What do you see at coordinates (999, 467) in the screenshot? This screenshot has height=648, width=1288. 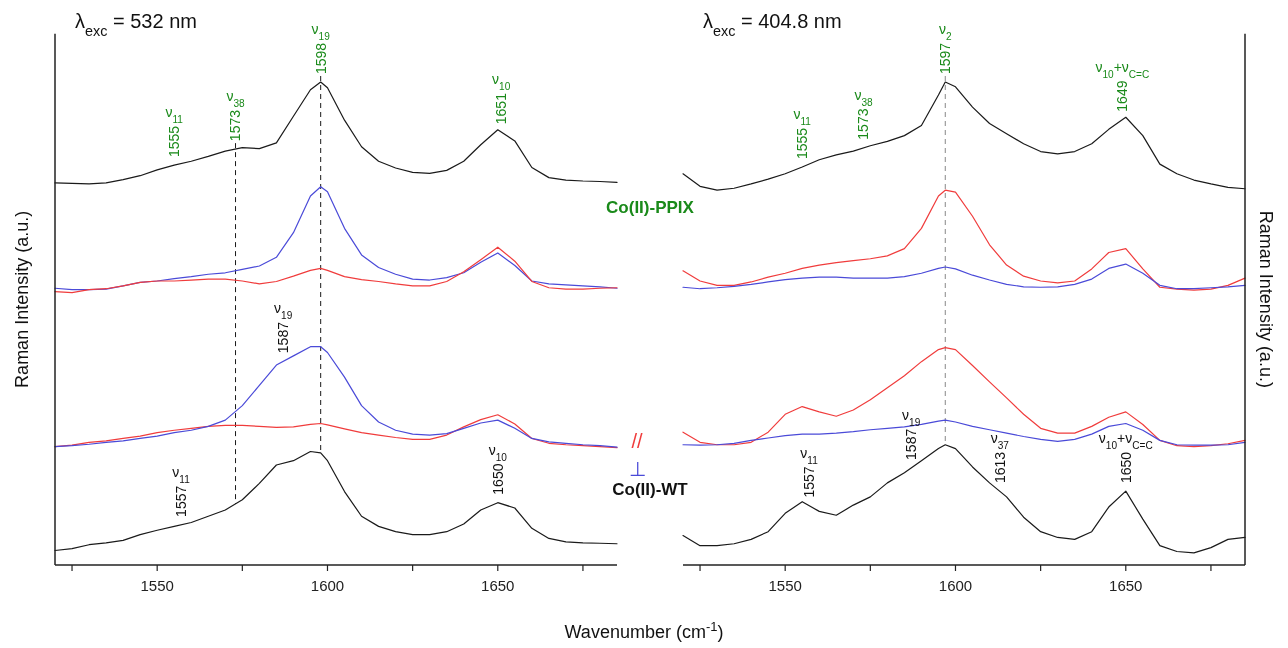 I see `annotation: 1613` at bounding box center [999, 467].